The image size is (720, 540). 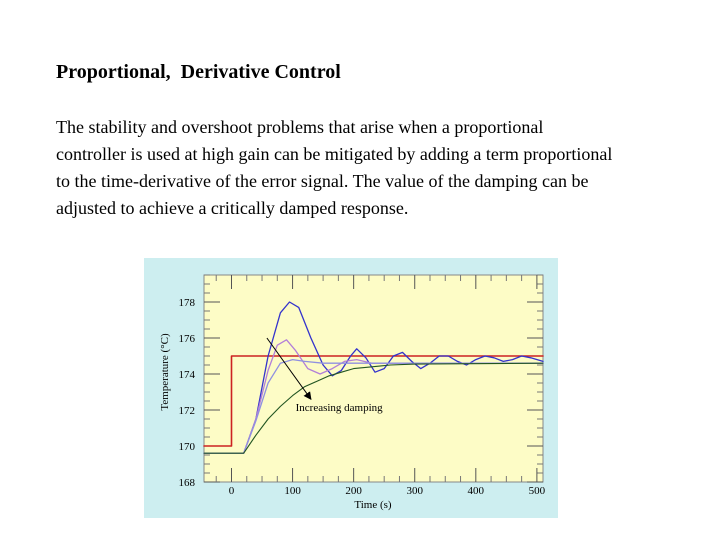 I want to click on y-tick-label: 172, so click(x=187, y=411).